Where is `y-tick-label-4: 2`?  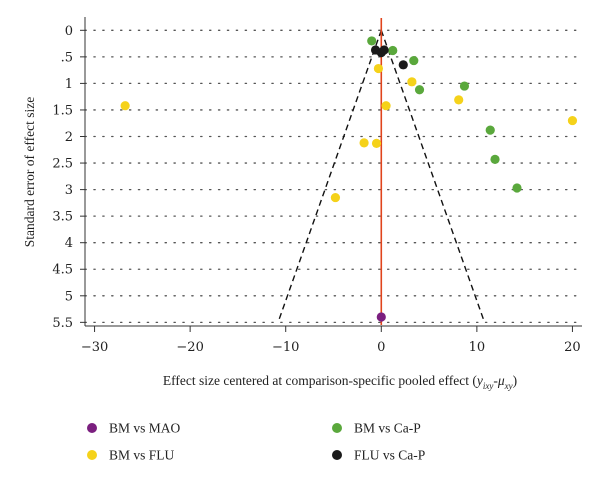 y-tick-label-4: 2 is located at coordinates (69, 137).